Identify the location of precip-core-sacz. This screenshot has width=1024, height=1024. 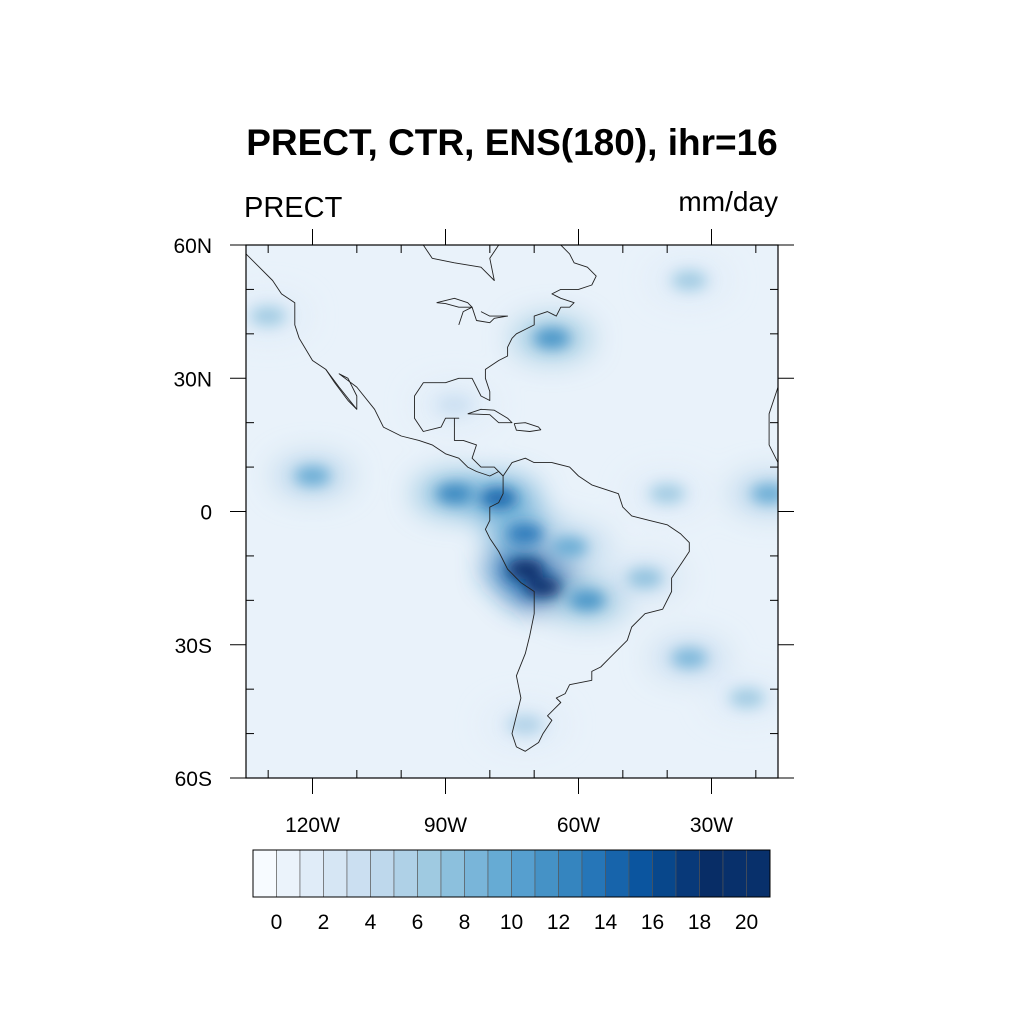
(645, 578).